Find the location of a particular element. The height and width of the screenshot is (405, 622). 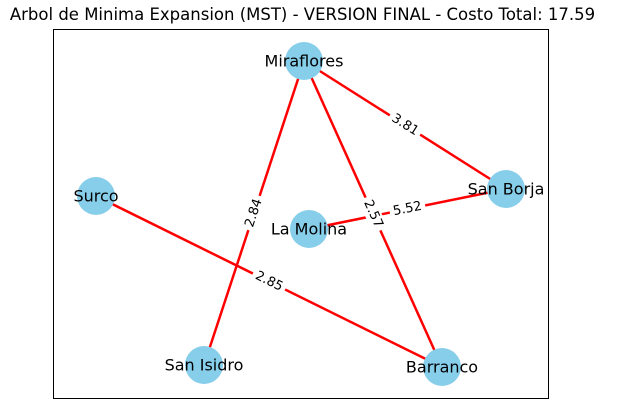

node-san_borja is located at coordinates (506, 189).